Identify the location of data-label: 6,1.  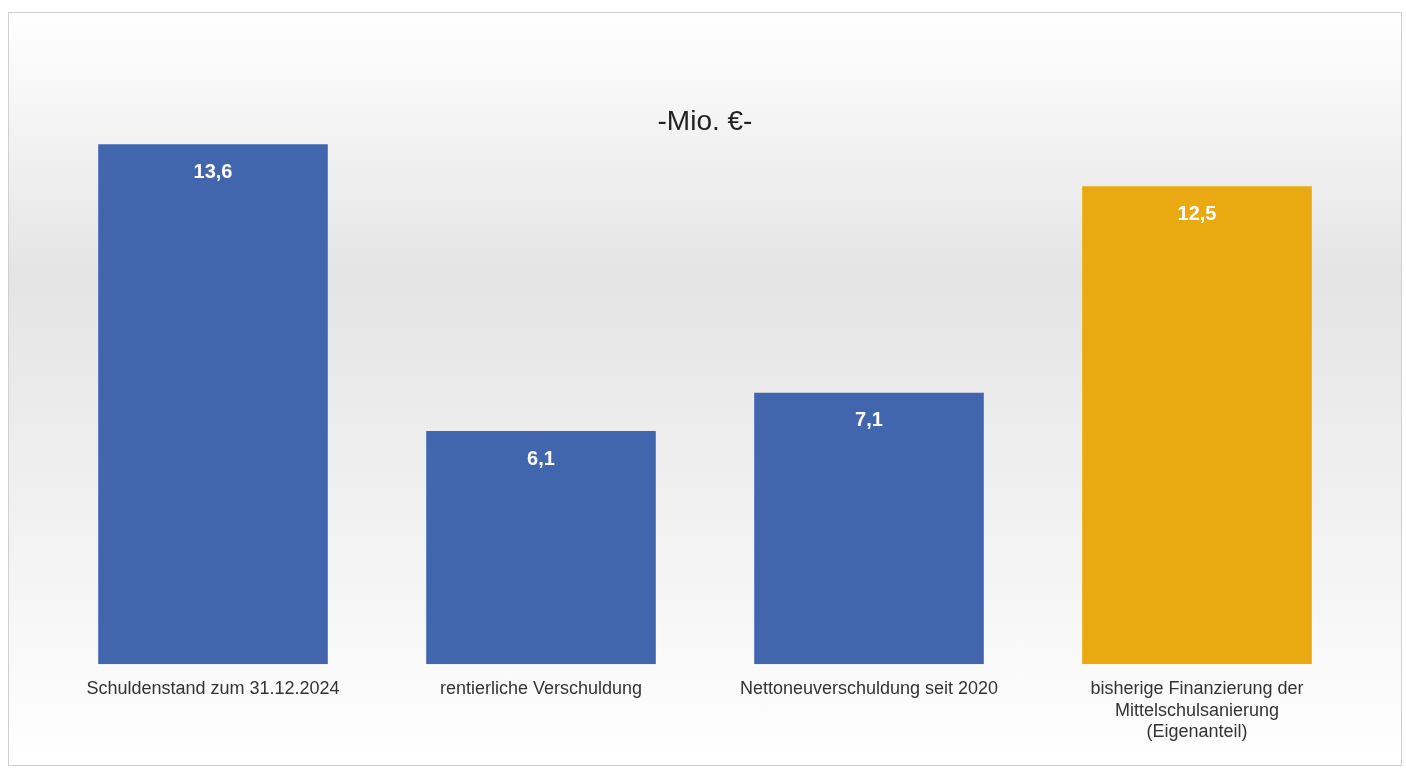
(541, 457).